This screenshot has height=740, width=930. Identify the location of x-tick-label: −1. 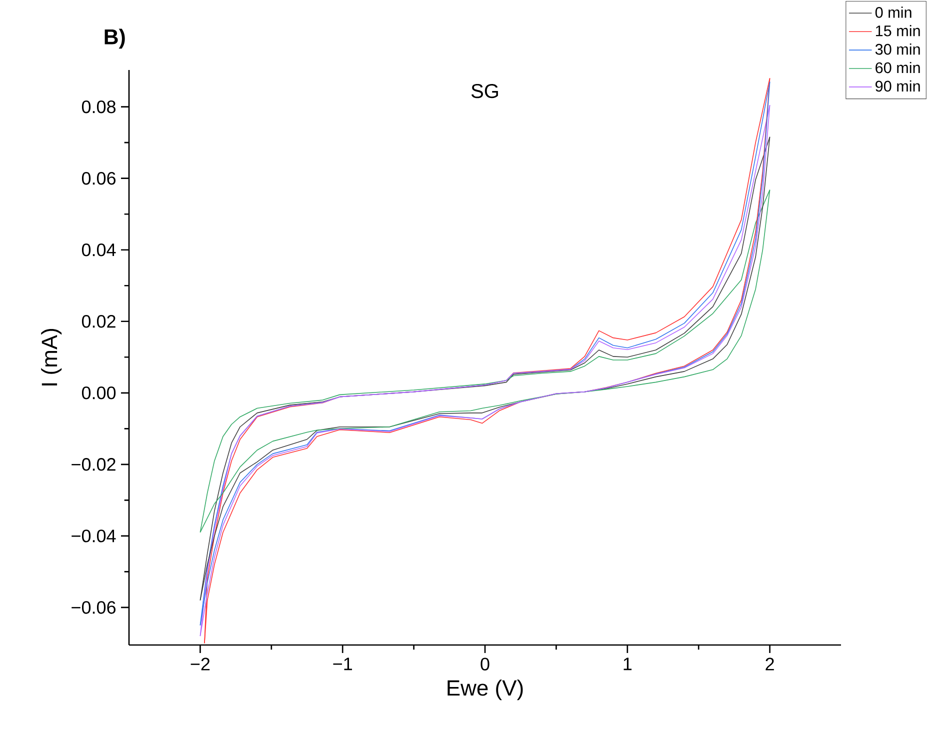
(342, 664).